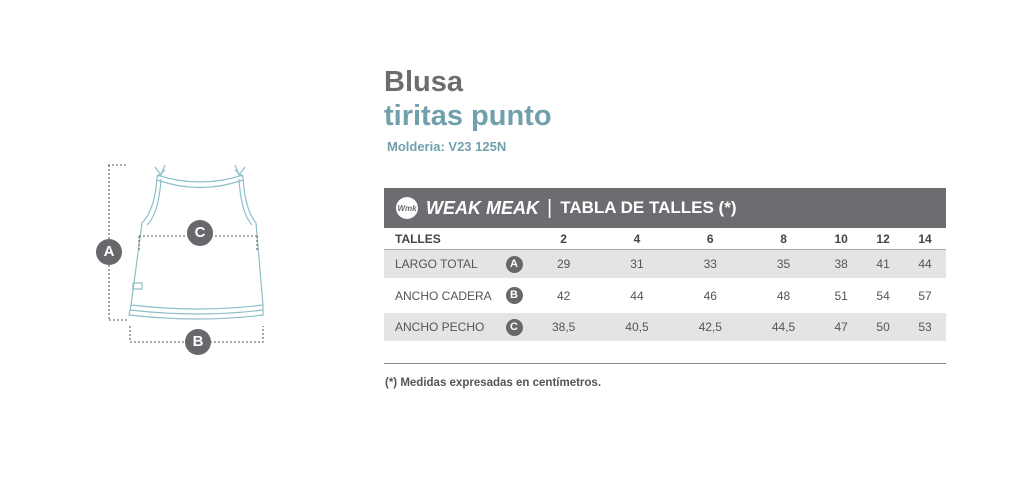 This screenshot has width=1021, height=483. Describe the element at coordinates (442, 239) in the screenshot. I see `column-header: TALLES` at that location.